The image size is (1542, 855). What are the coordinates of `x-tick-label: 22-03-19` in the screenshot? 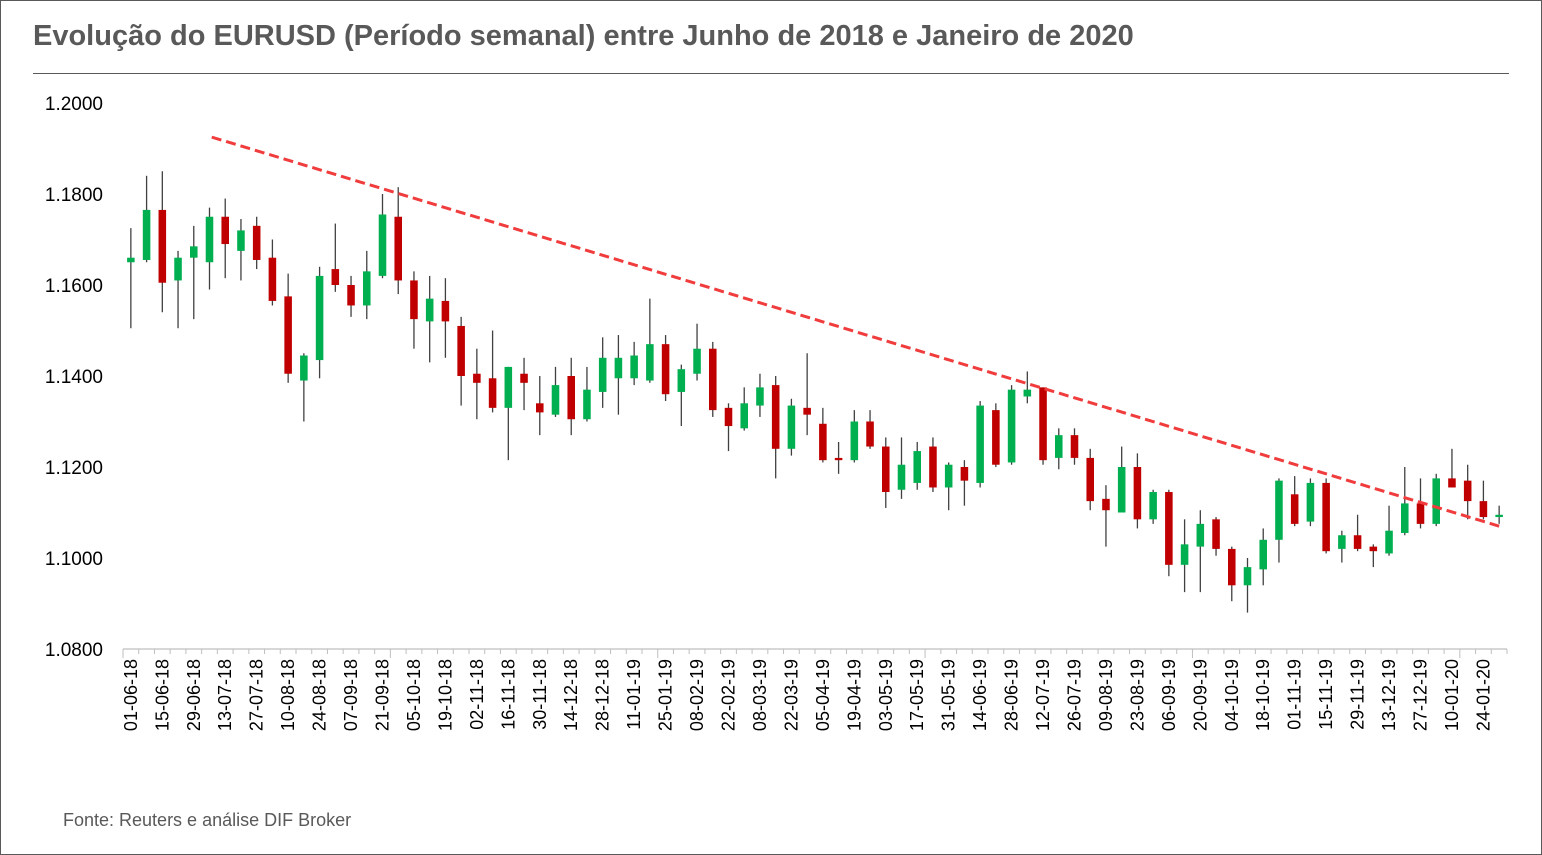 It's located at (791, 695).